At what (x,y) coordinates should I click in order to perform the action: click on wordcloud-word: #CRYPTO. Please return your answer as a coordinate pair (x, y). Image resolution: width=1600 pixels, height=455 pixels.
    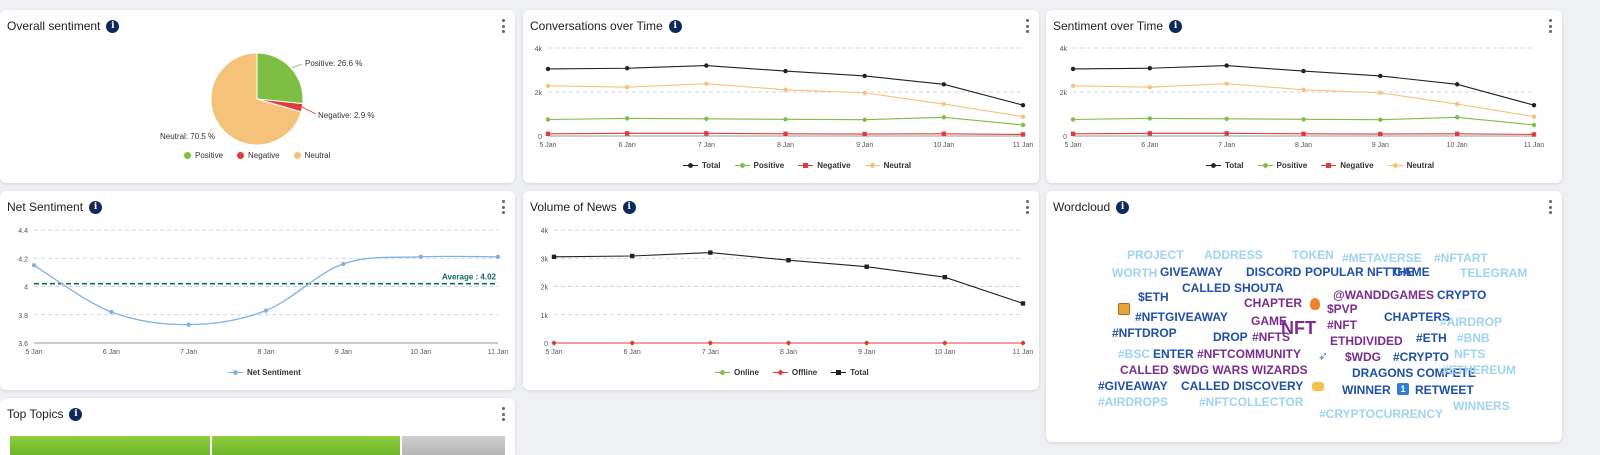
    Looking at the image, I should click on (1421, 357).